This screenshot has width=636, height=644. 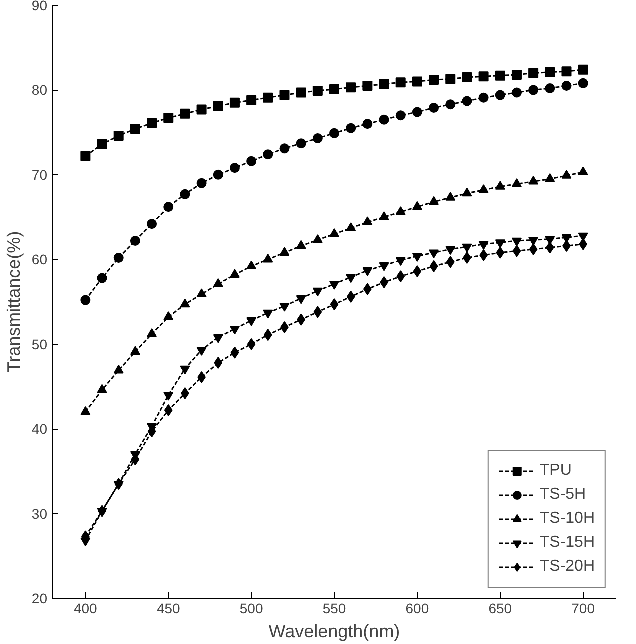 I want to click on y-tick-label: 30, so click(x=40, y=514).